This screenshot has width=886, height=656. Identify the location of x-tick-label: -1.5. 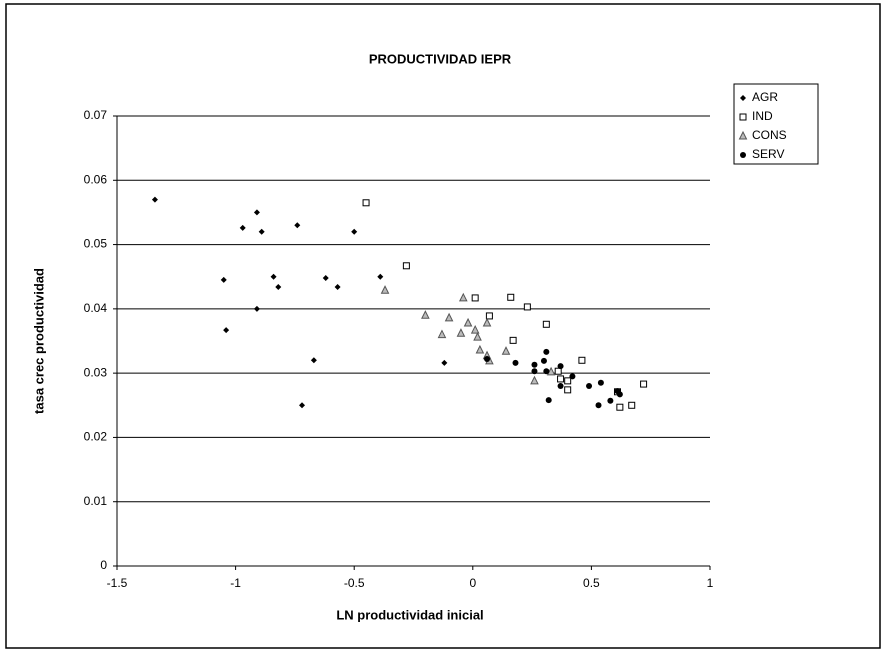
(117, 583).